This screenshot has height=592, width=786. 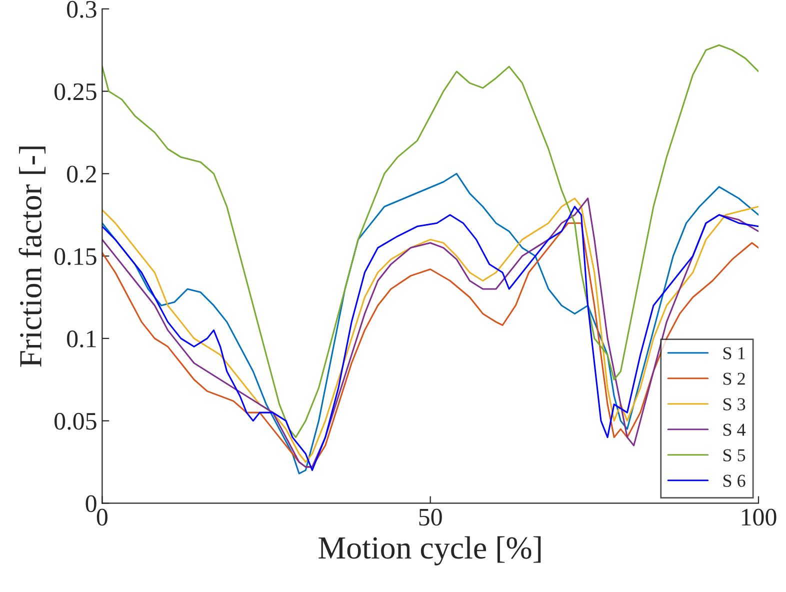 What do you see at coordinates (32, 256) in the screenshot?
I see `y-axis-title: Friction factor [-]` at bounding box center [32, 256].